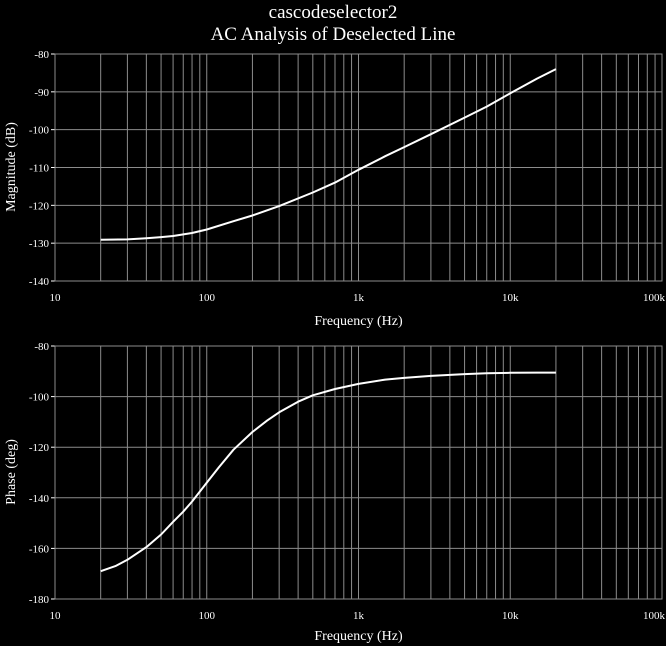 The height and width of the screenshot is (646, 666). Describe the element at coordinates (654, 298) in the screenshot. I see `magnitude-xtick-label: 100k` at that location.